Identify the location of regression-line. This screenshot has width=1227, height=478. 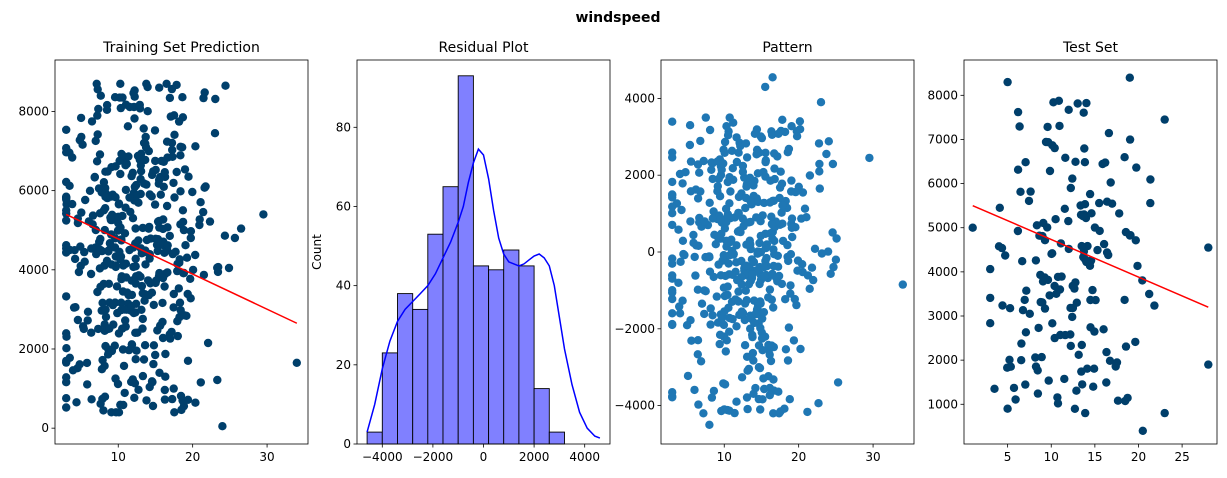
(1090, 256).